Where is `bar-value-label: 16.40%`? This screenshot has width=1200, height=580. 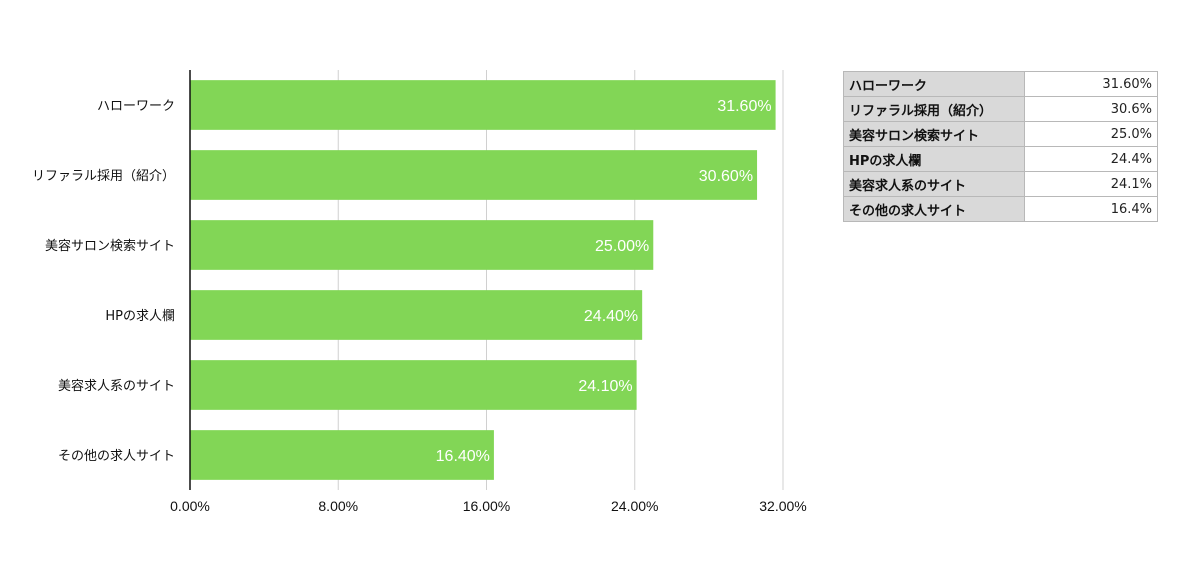
bar-value-label: 16.40% is located at coordinates (463, 456).